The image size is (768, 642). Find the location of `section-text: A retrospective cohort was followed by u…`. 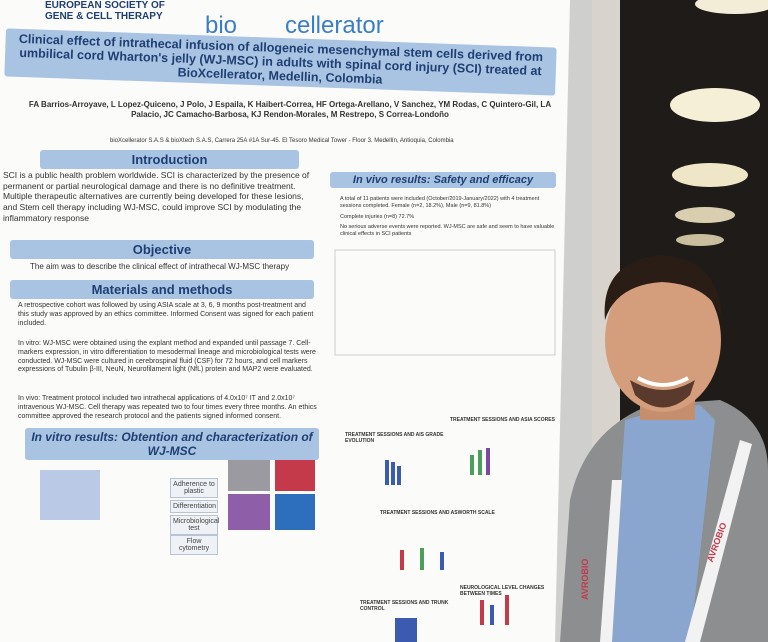

section-text: A retrospective cohort was followed by u… is located at coordinates (166, 314).